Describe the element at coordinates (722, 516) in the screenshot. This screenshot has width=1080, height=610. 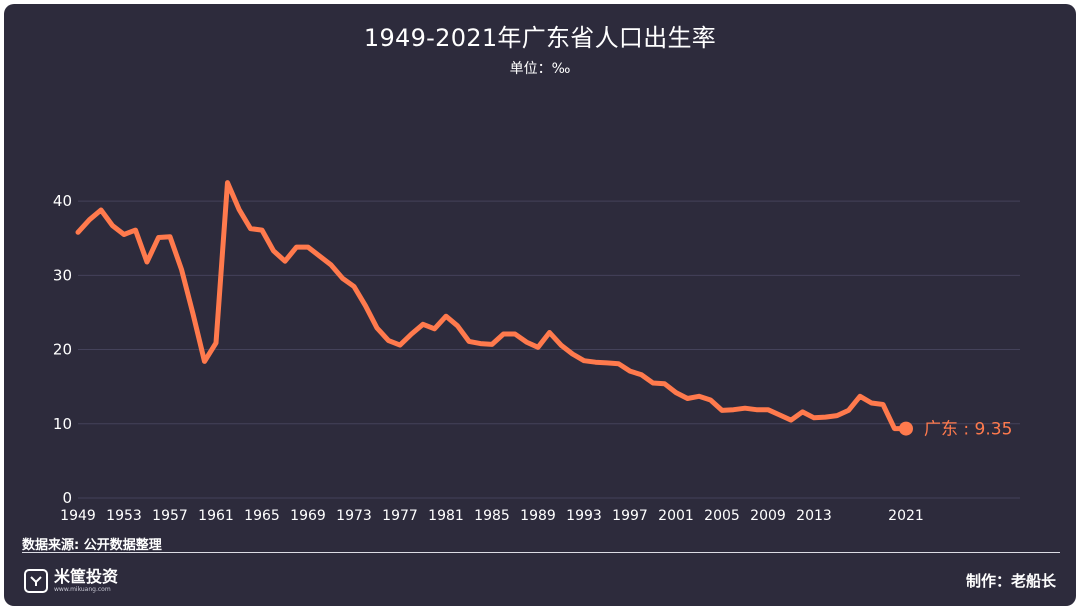
I see `x-tick-label: 2005` at that location.